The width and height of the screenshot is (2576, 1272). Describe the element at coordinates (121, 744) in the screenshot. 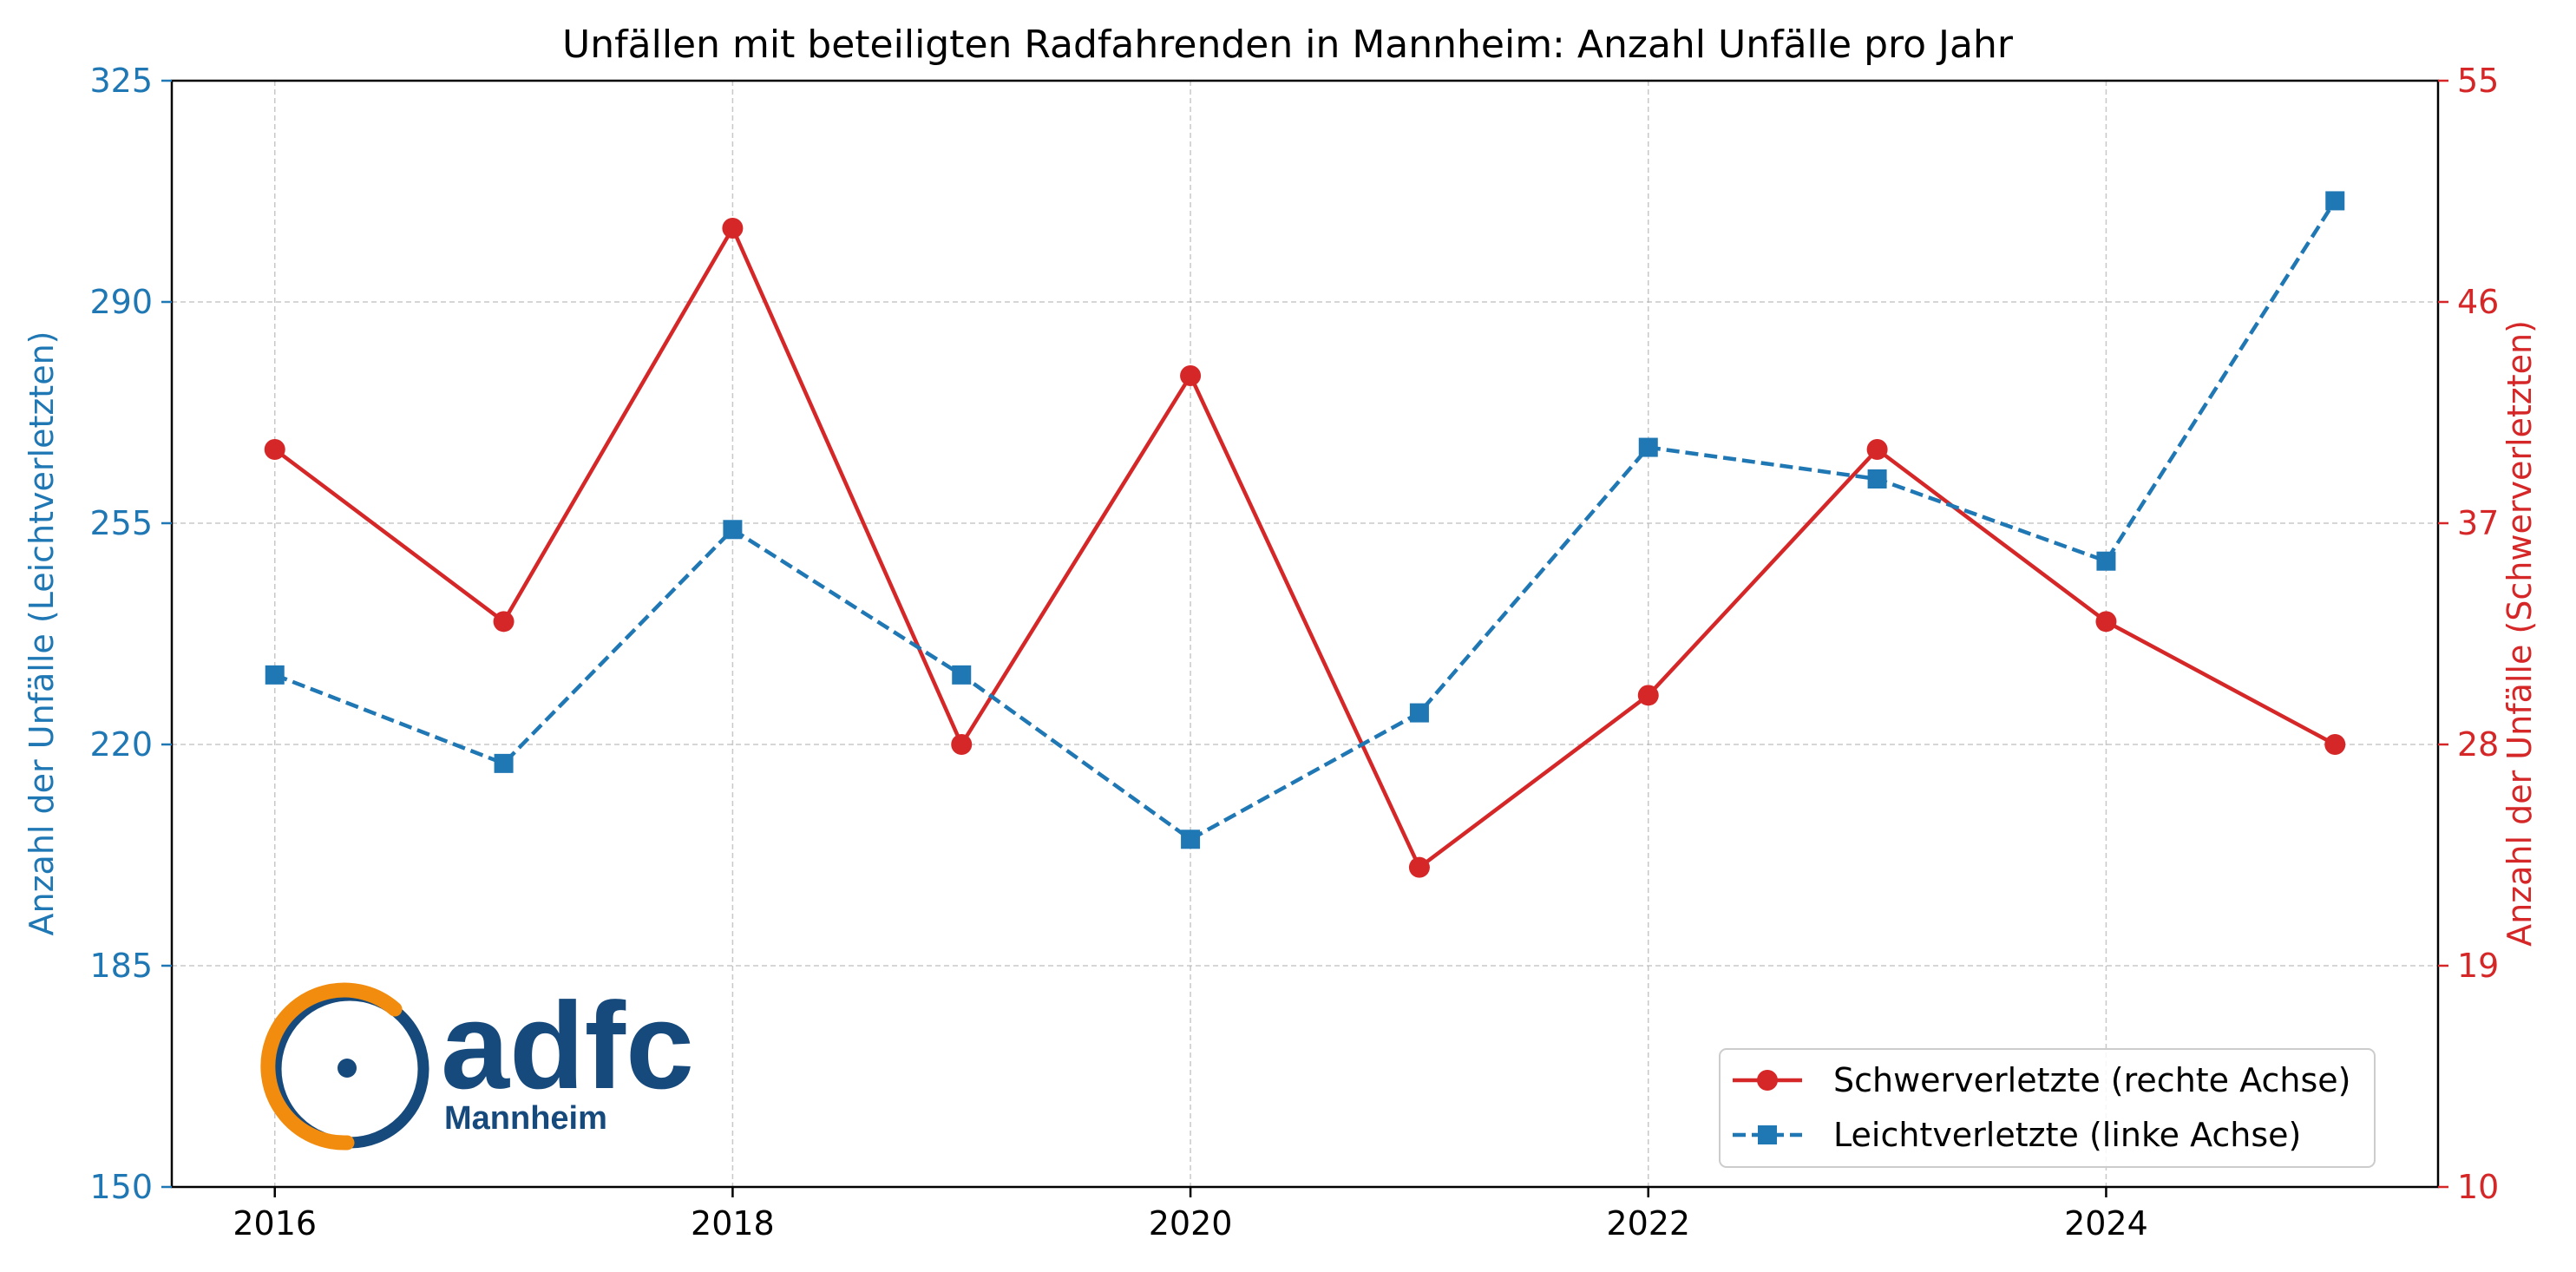

I see `y-left-tick-label: 220` at that location.